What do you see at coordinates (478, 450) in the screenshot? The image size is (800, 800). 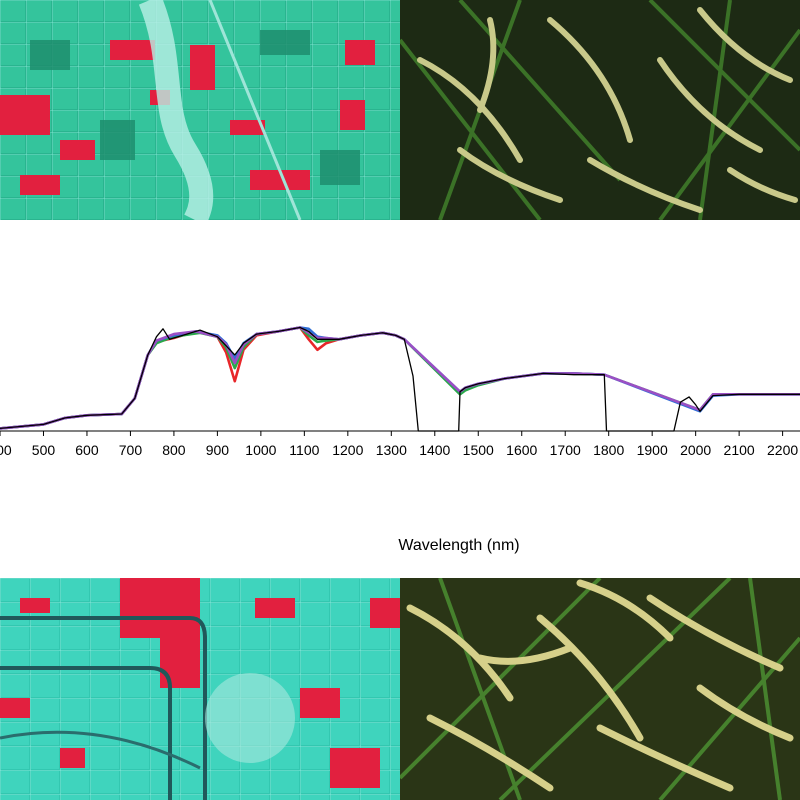 I see `x-tick-label: 1500` at bounding box center [478, 450].